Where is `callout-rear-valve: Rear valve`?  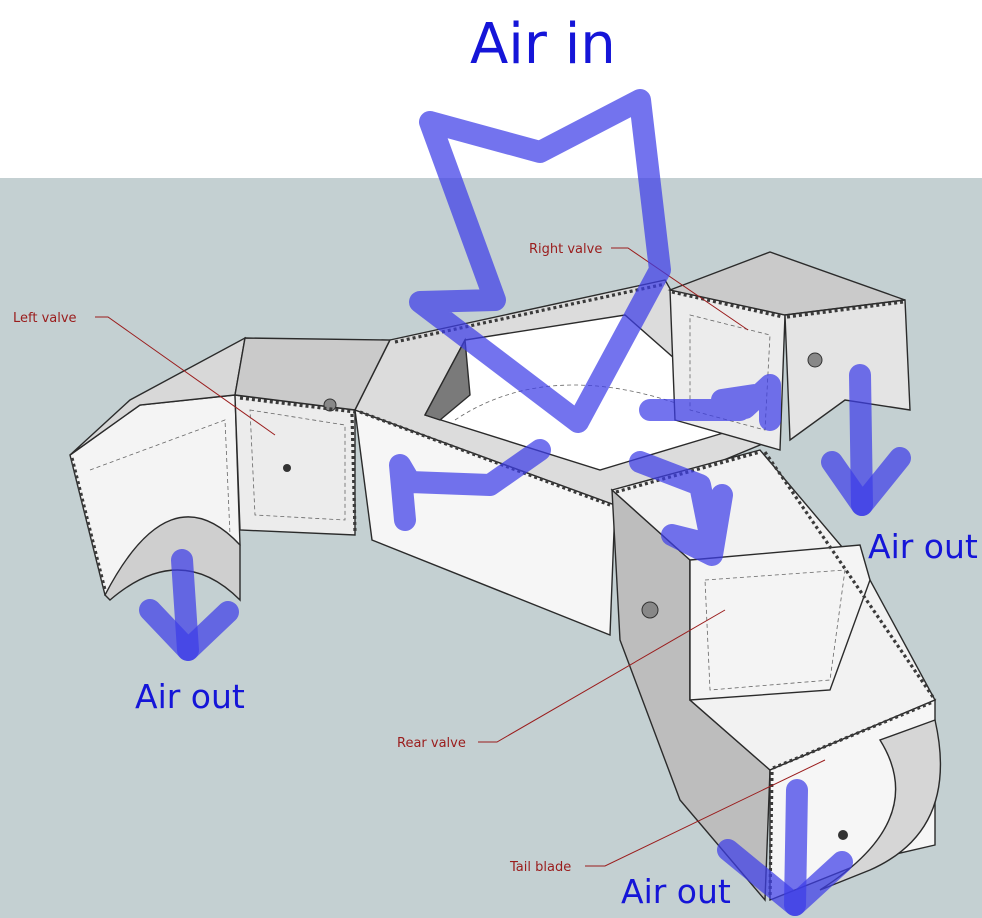 callout-rear-valve: Rear valve is located at coordinates (431, 743).